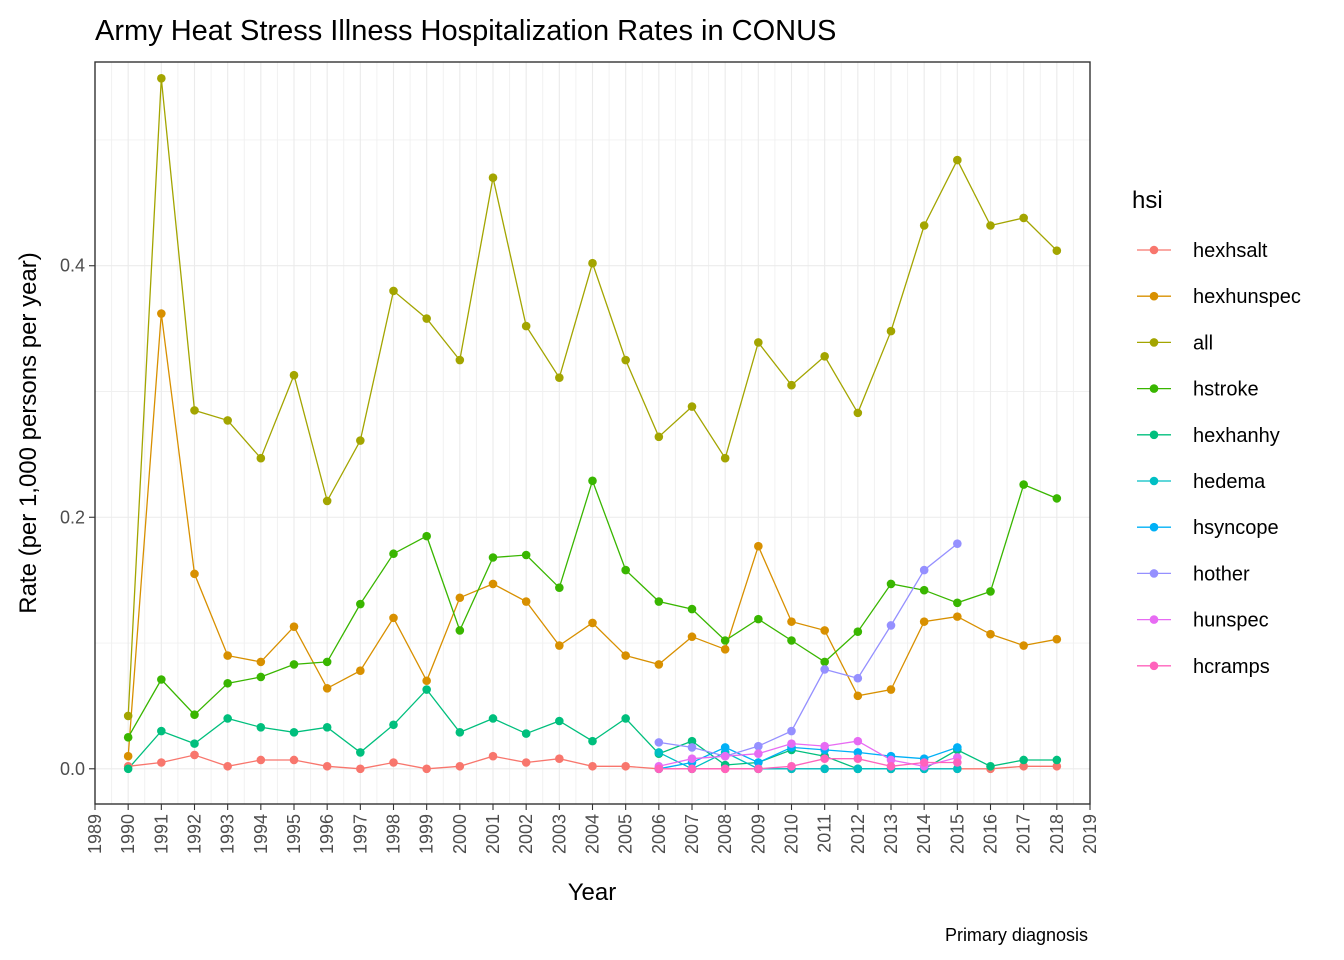 Image resolution: width=1344 pixels, height=960 pixels. What do you see at coordinates (95, 834) in the screenshot?
I see `x-tick-label: 1989` at bounding box center [95, 834].